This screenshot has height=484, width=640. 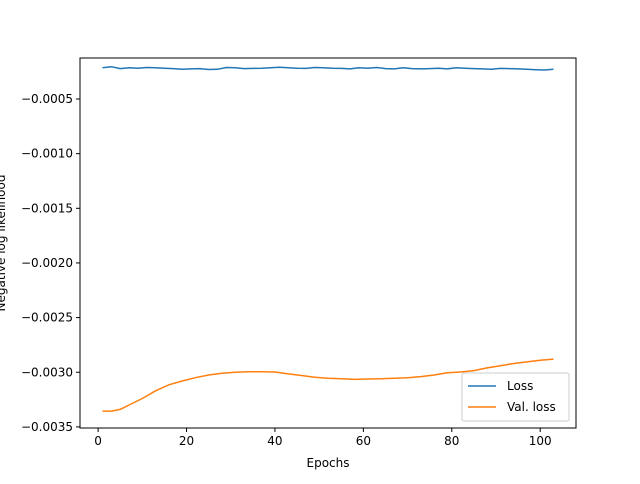 I want to click on legend: Loss Val. loss, so click(x=515, y=397).